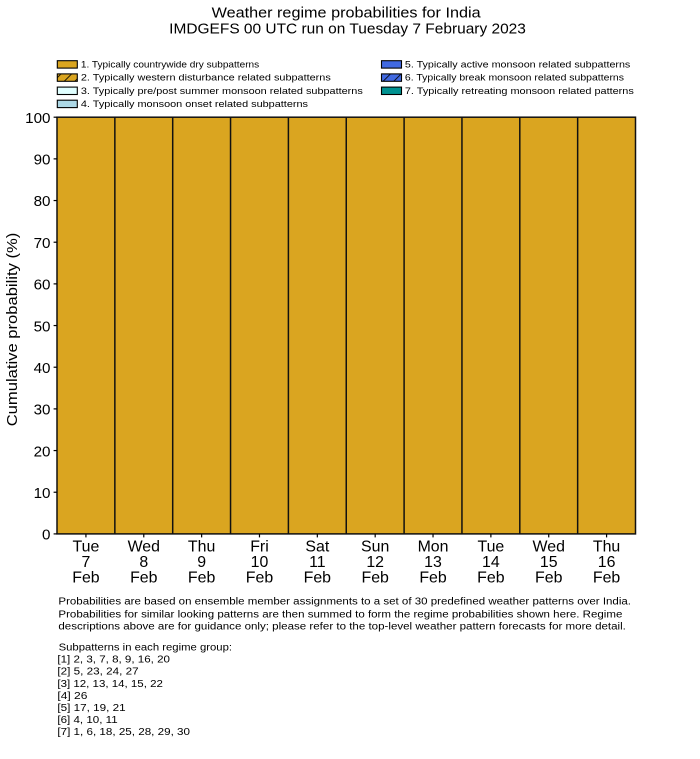  What do you see at coordinates (42, 326) in the screenshot?
I see `svg-text: 50` at bounding box center [42, 326].